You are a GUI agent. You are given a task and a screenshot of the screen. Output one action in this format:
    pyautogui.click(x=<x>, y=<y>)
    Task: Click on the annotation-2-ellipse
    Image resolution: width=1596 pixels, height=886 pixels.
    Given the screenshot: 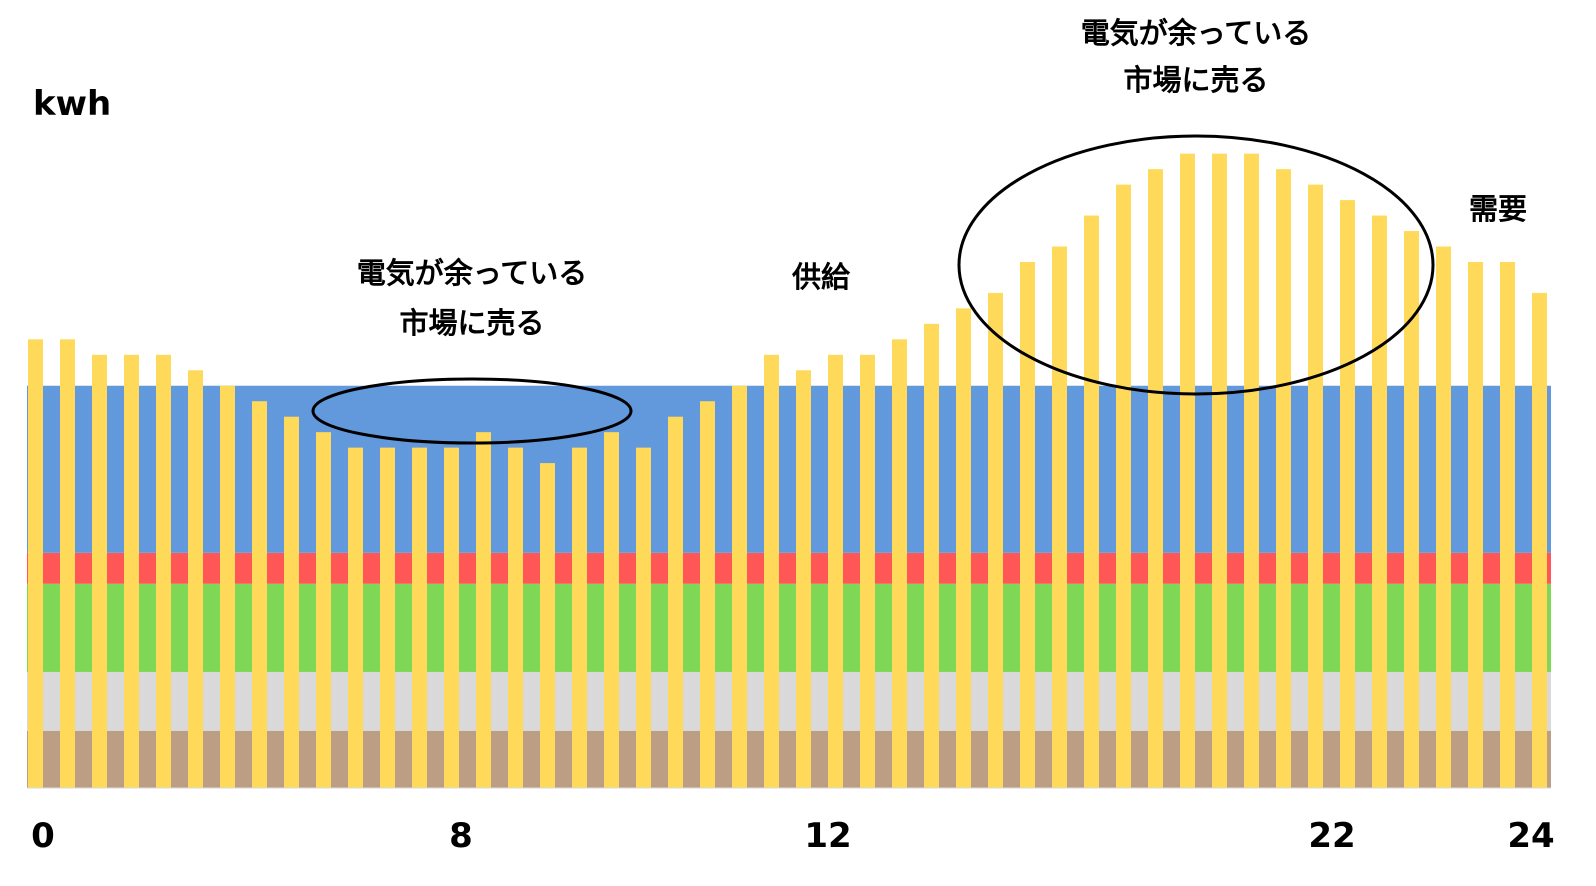 What is the action you would take?
    pyautogui.click(x=1196, y=265)
    